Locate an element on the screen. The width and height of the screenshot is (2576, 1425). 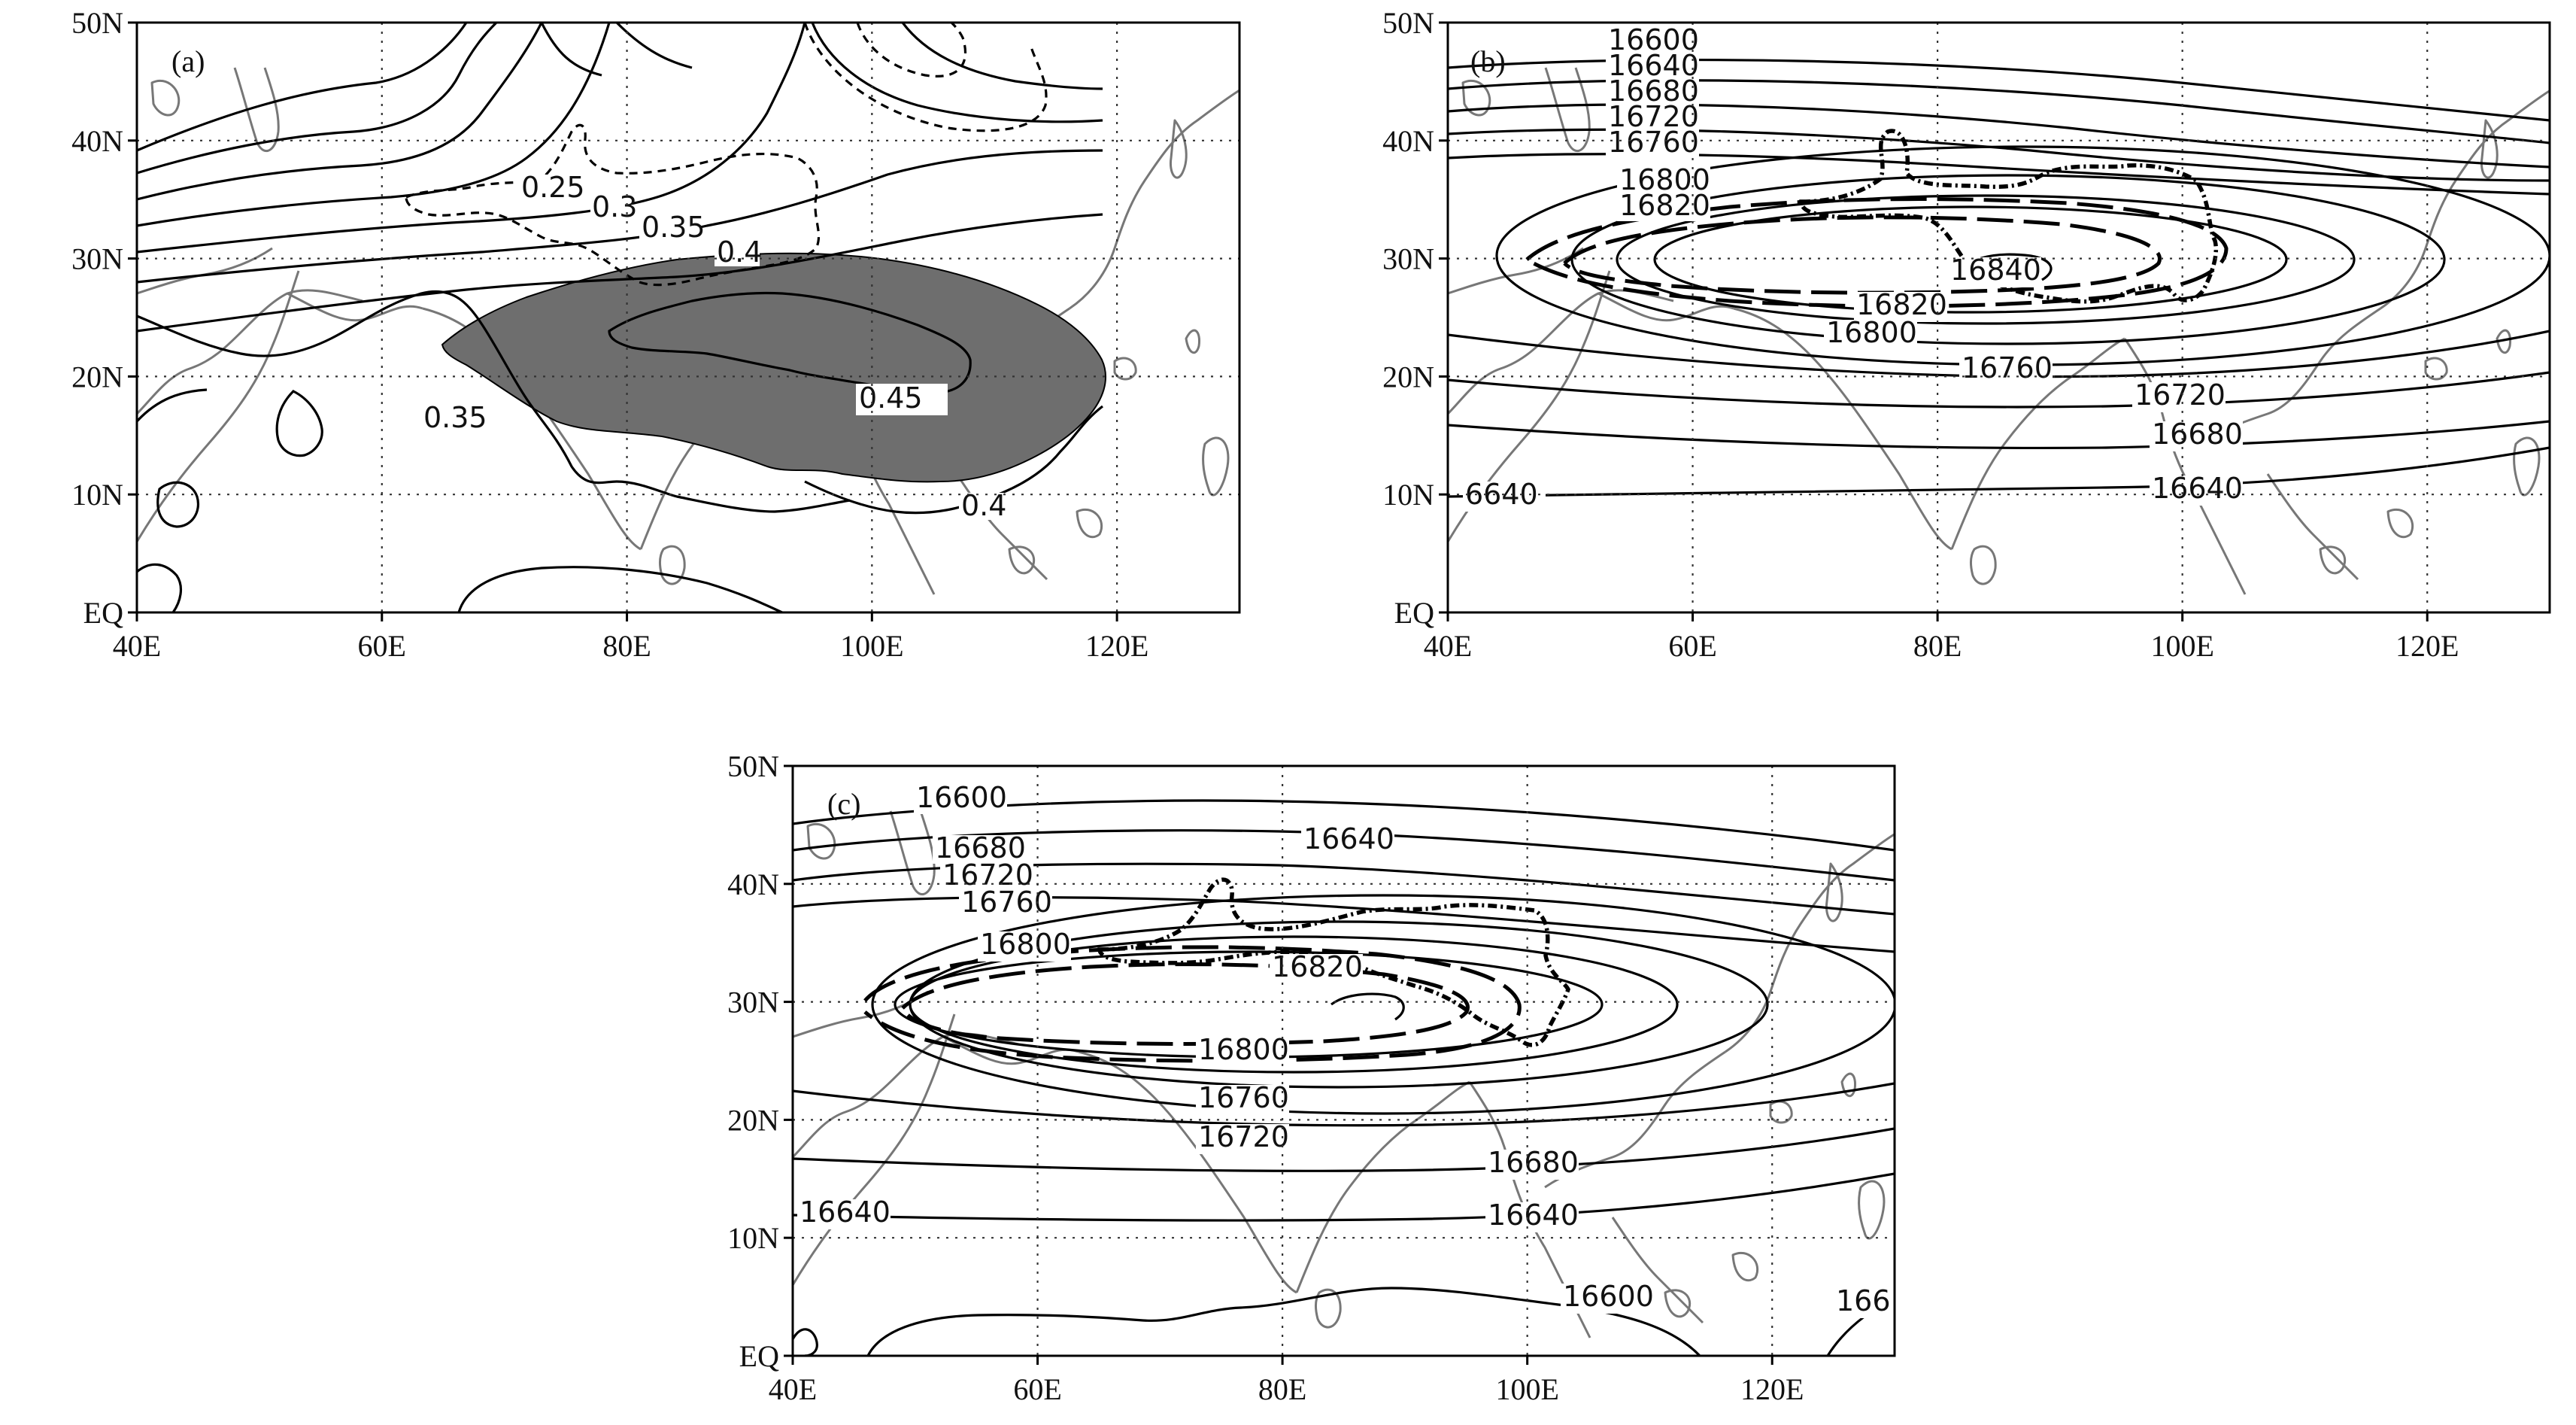
contour-label: 0.45 is located at coordinates (891, 398).